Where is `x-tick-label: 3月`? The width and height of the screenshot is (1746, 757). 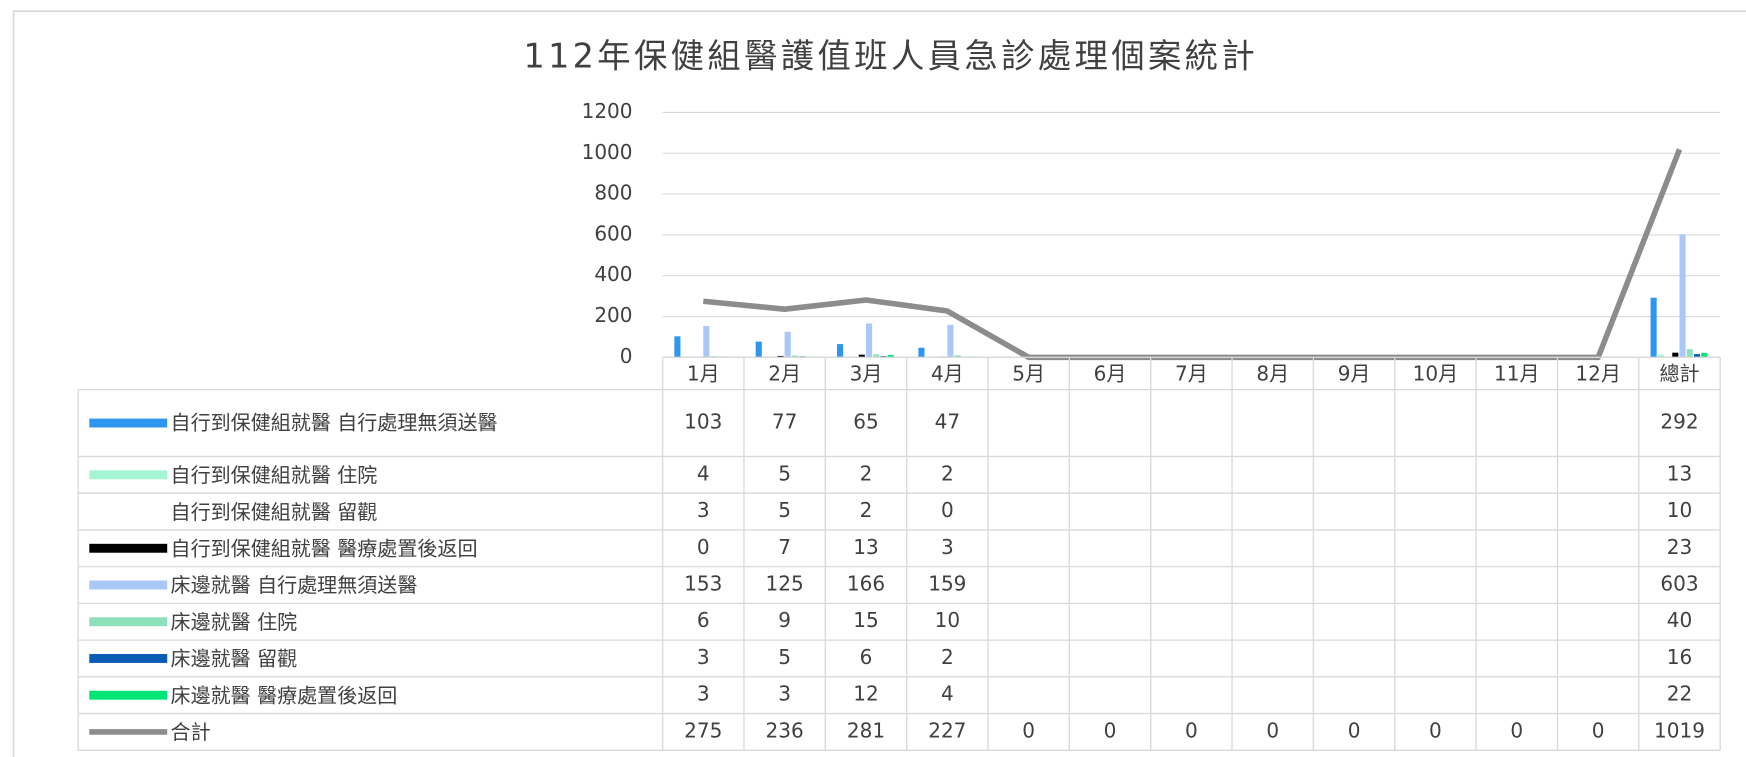 x-tick-label: 3月 is located at coordinates (866, 374).